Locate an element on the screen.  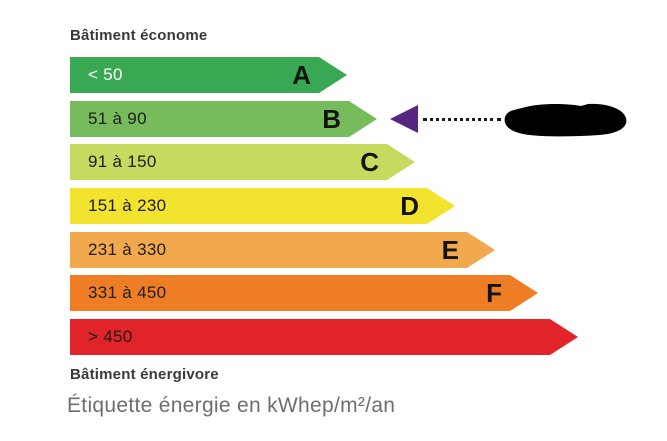
left-arrow-icon is located at coordinates (404, 119).